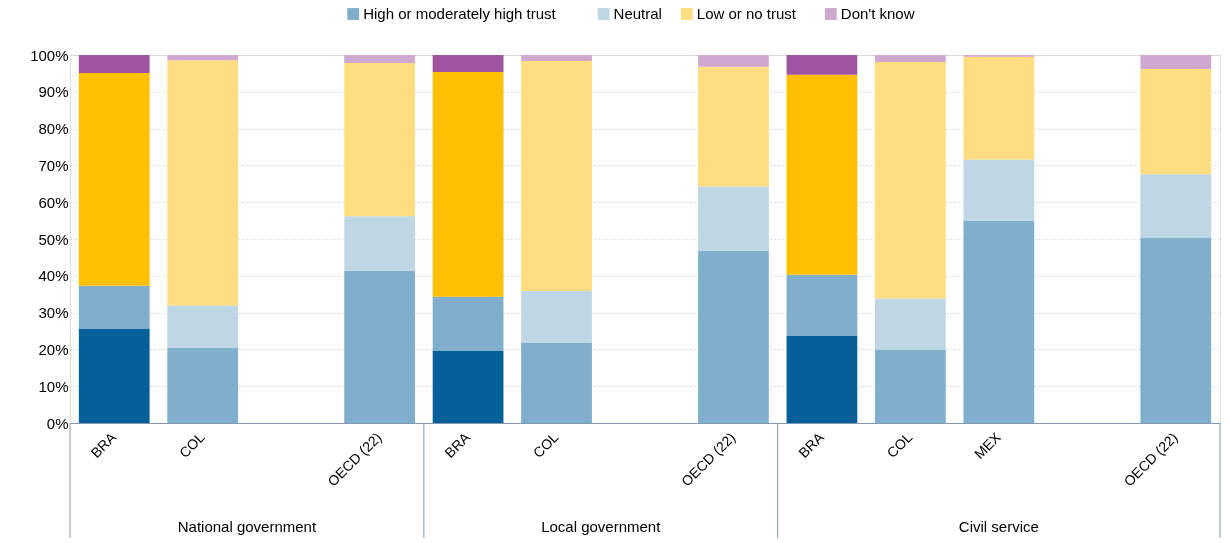  What do you see at coordinates (53, 313) in the screenshot?
I see `y-tick-label: 30%` at bounding box center [53, 313].